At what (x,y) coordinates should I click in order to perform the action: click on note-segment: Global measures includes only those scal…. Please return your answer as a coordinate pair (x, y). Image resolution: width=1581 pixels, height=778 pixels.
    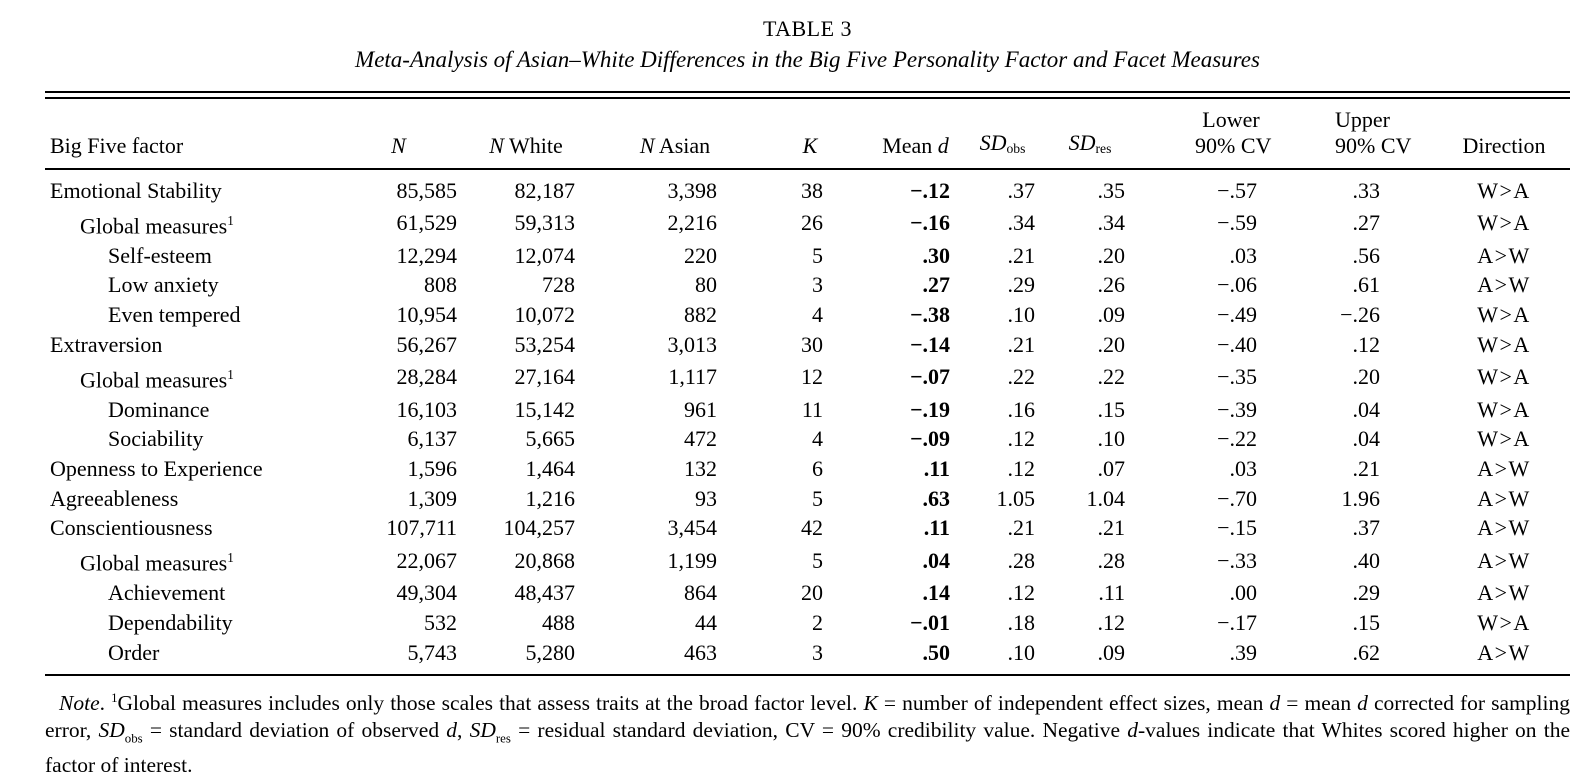
    Looking at the image, I should click on (490, 703).